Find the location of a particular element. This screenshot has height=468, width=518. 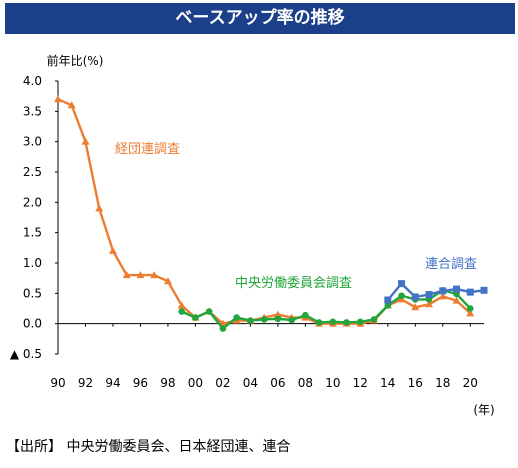

y-tick-label: ▲ 0.5 is located at coordinates (26, 354).